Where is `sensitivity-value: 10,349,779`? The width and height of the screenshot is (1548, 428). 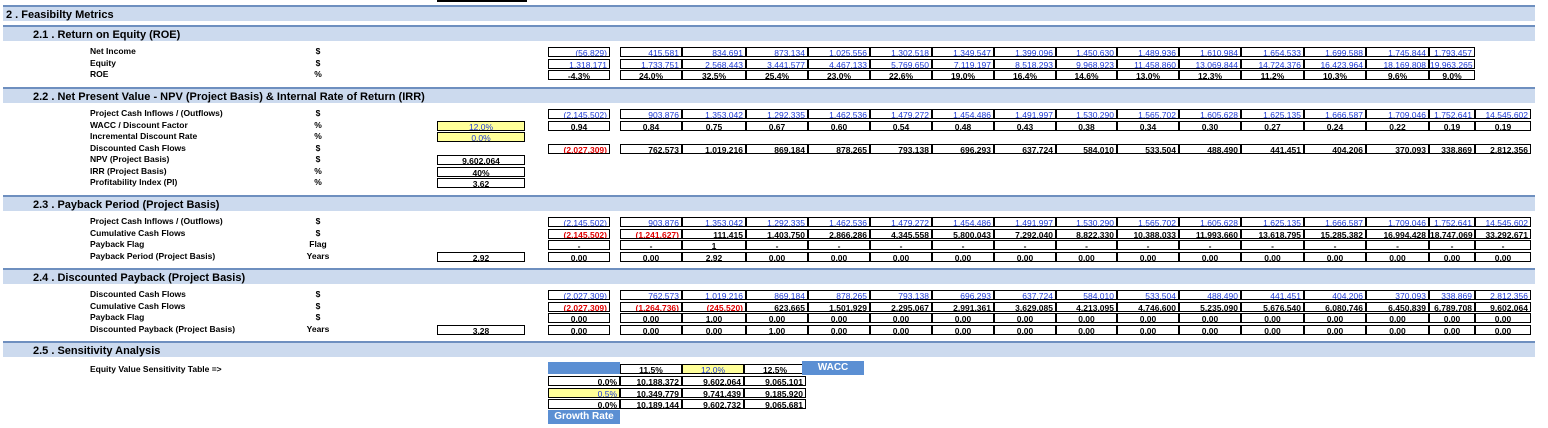 sensitivity-value: 10,349,779 is located at coordinates (651, 392).